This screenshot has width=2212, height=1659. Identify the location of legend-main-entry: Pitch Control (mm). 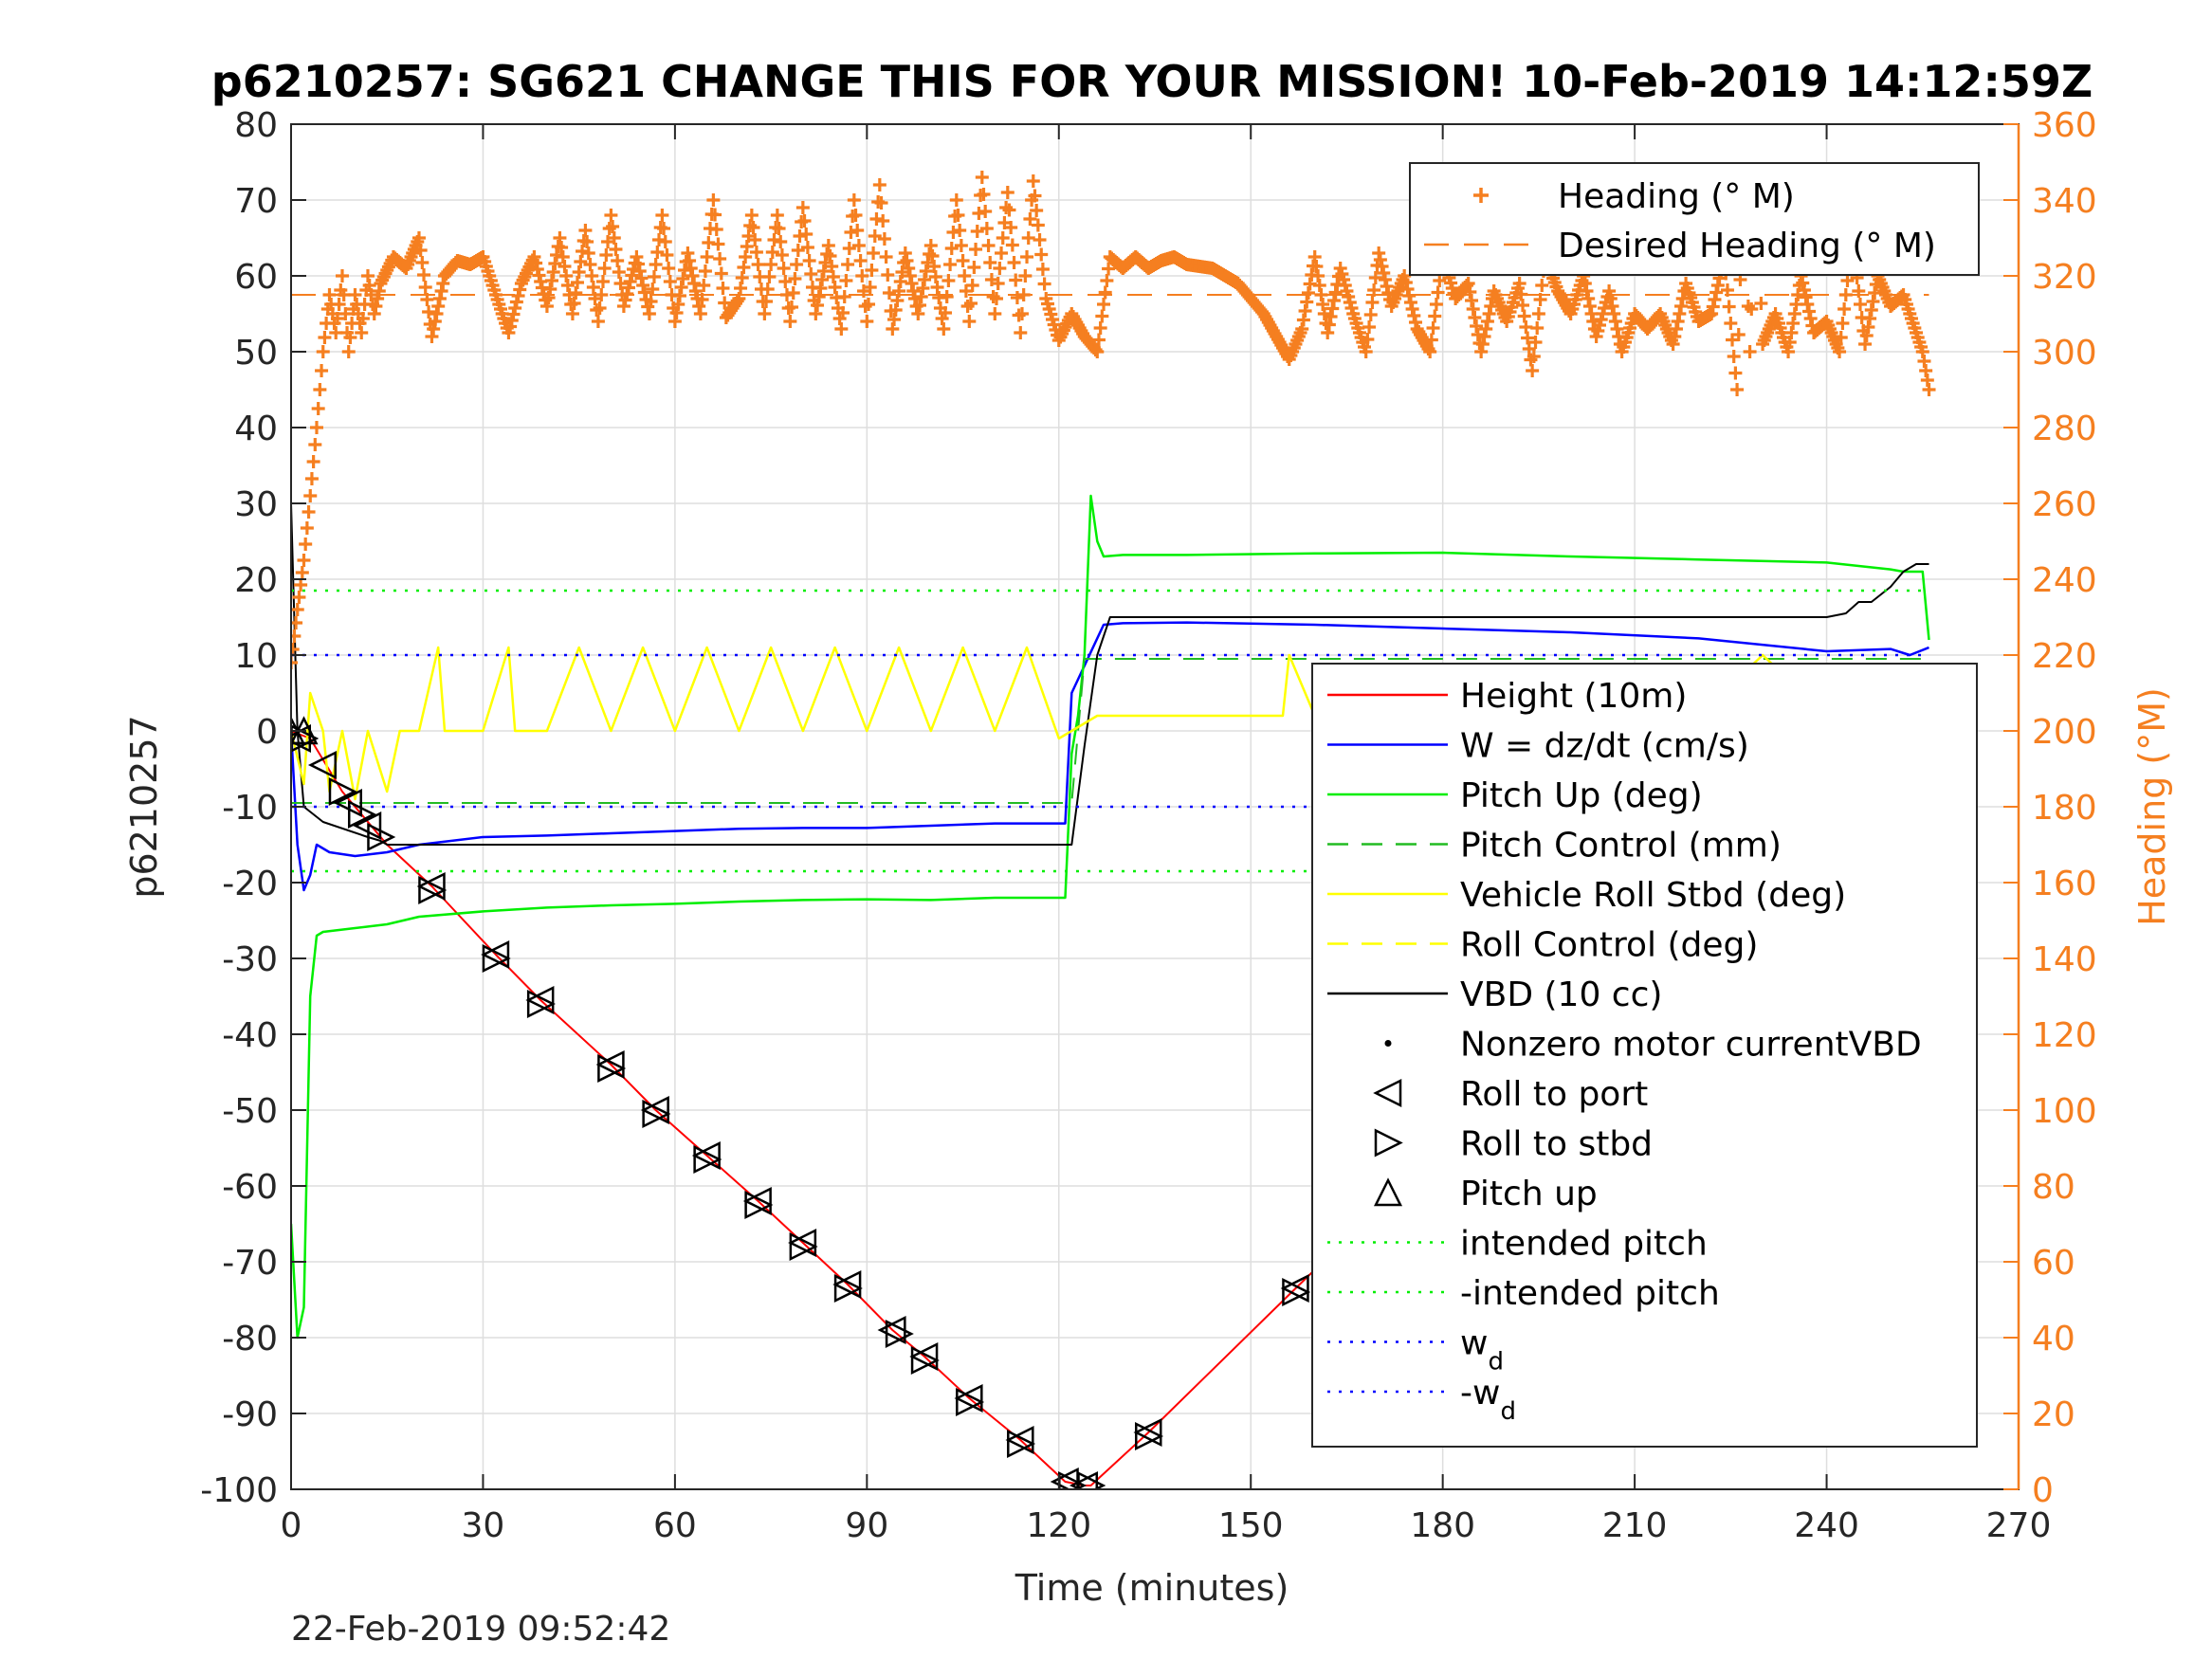
(1554, 846).